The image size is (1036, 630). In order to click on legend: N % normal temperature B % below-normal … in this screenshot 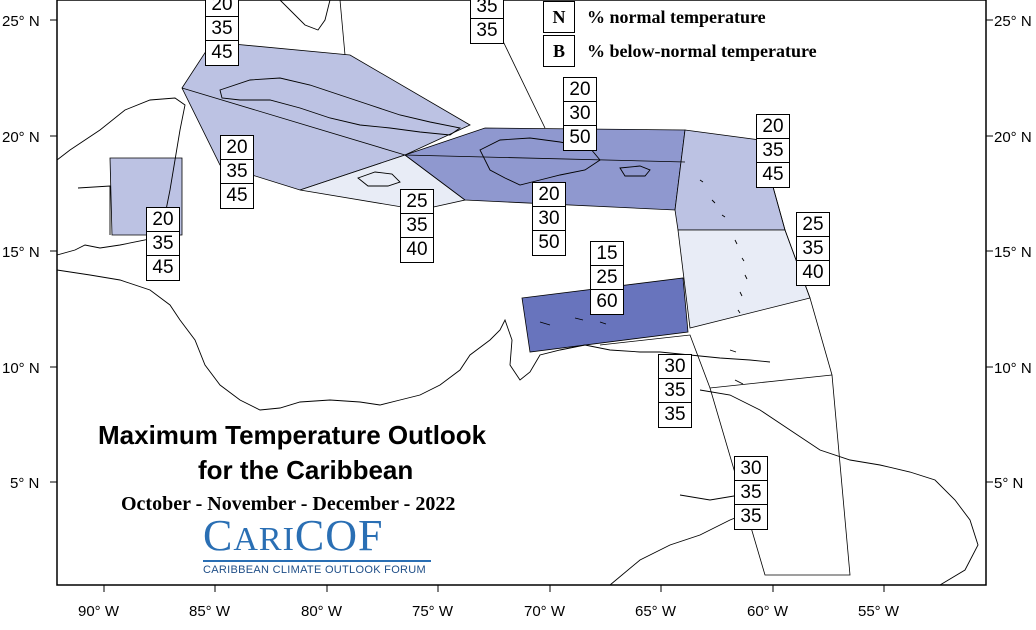, I will do `click(680, 34)`.